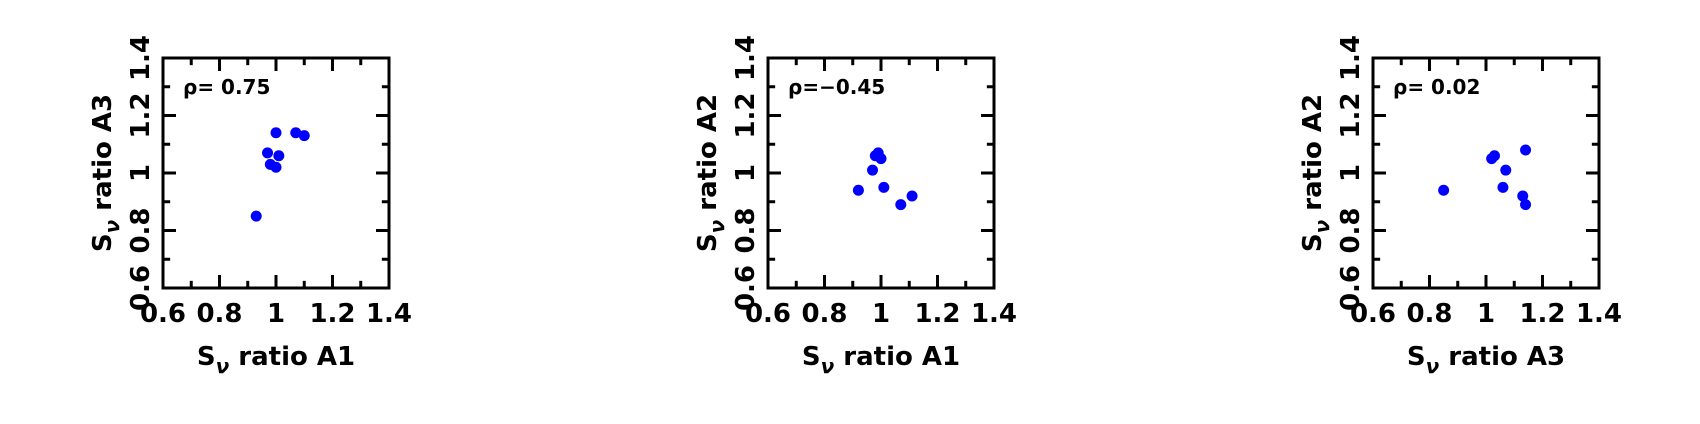 Image resolution: width=1700 pixels, height=424 pixels. What do you see at coordinates (836, 87) in the screenshot?
I see `correlation-label: ρ=−0.45` at bounding box center [836, 87].